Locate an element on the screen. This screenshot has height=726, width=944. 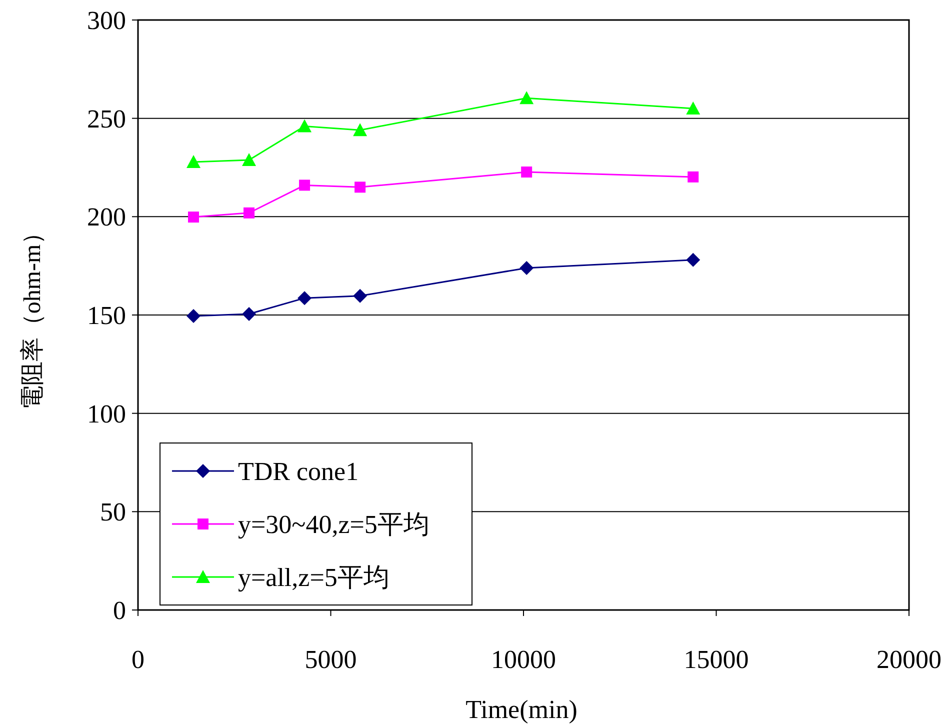
x-tick-label: 20000 is located at coordinates (909, 659).